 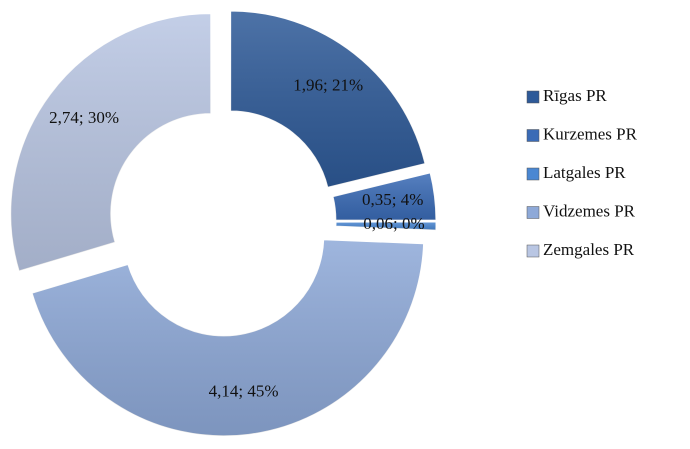 I want to click on data-label: 0,06; 0%, so click(x=393, y=223).